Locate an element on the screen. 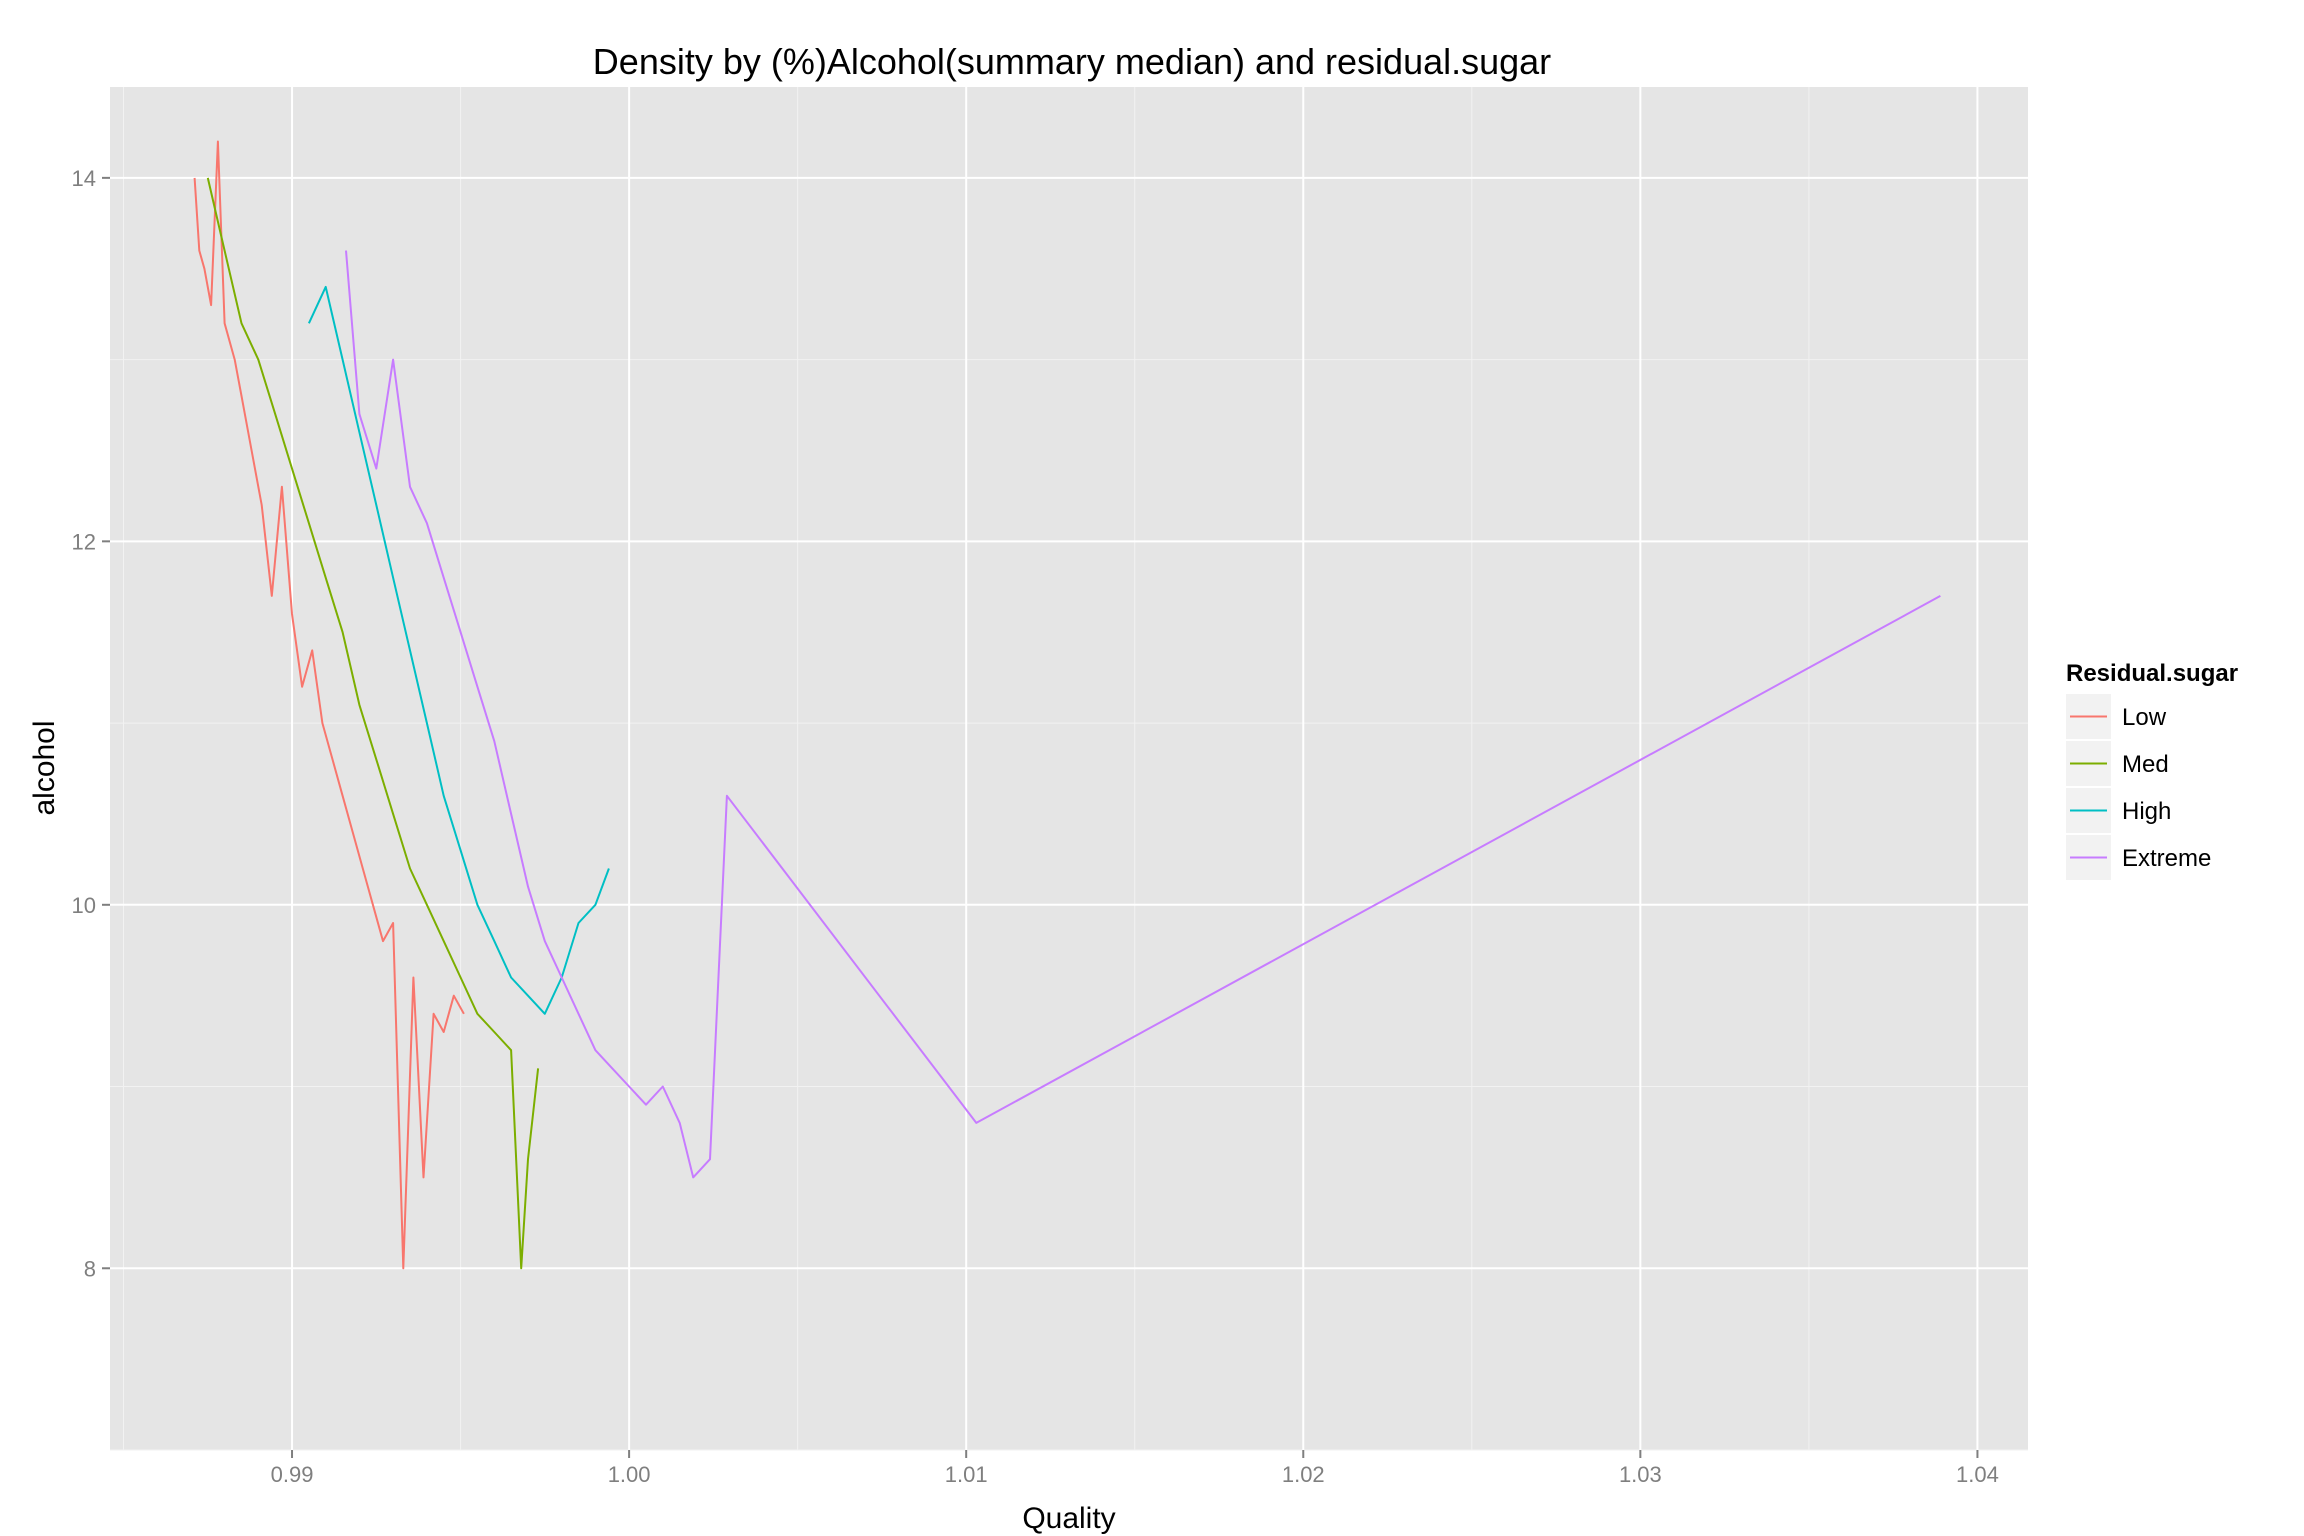  legend-label-low: Low is located at coordinates (2144, 717).